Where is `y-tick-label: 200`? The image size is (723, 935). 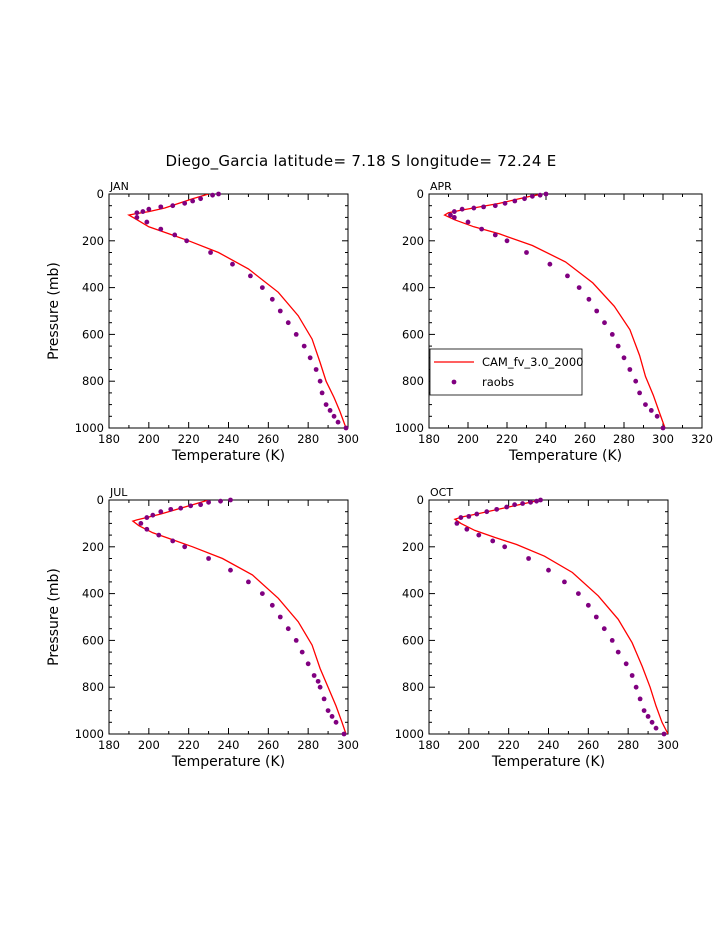 y-tick-label: 200 is located at coordinates (413, 547).